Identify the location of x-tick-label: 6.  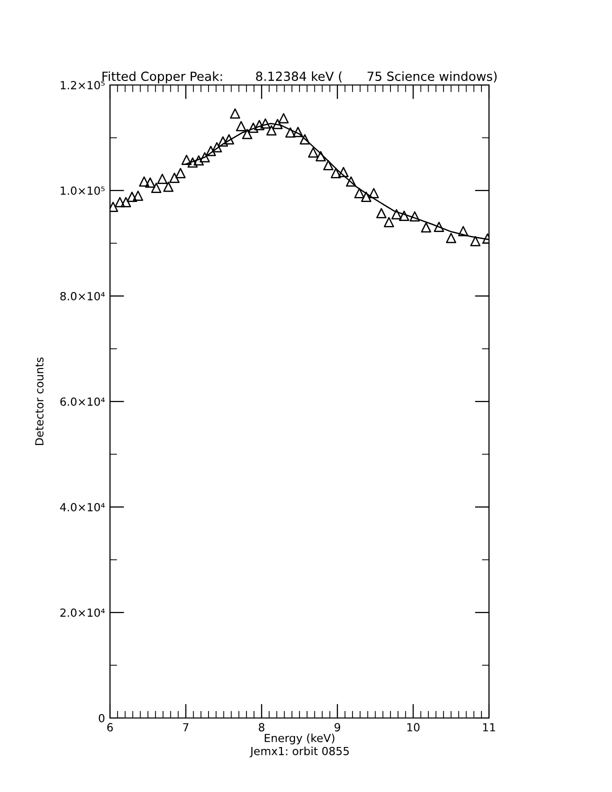
(110, 727).